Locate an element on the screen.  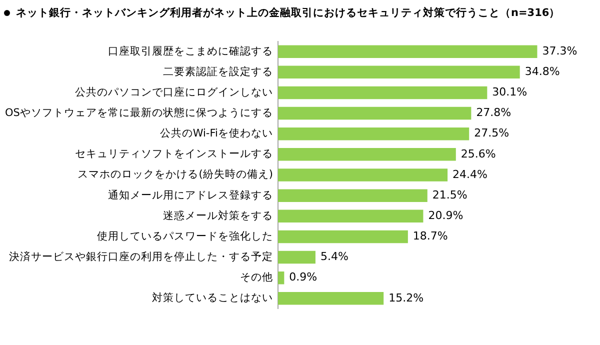
data-label: 30.1% is located at coordinates (510, 92).